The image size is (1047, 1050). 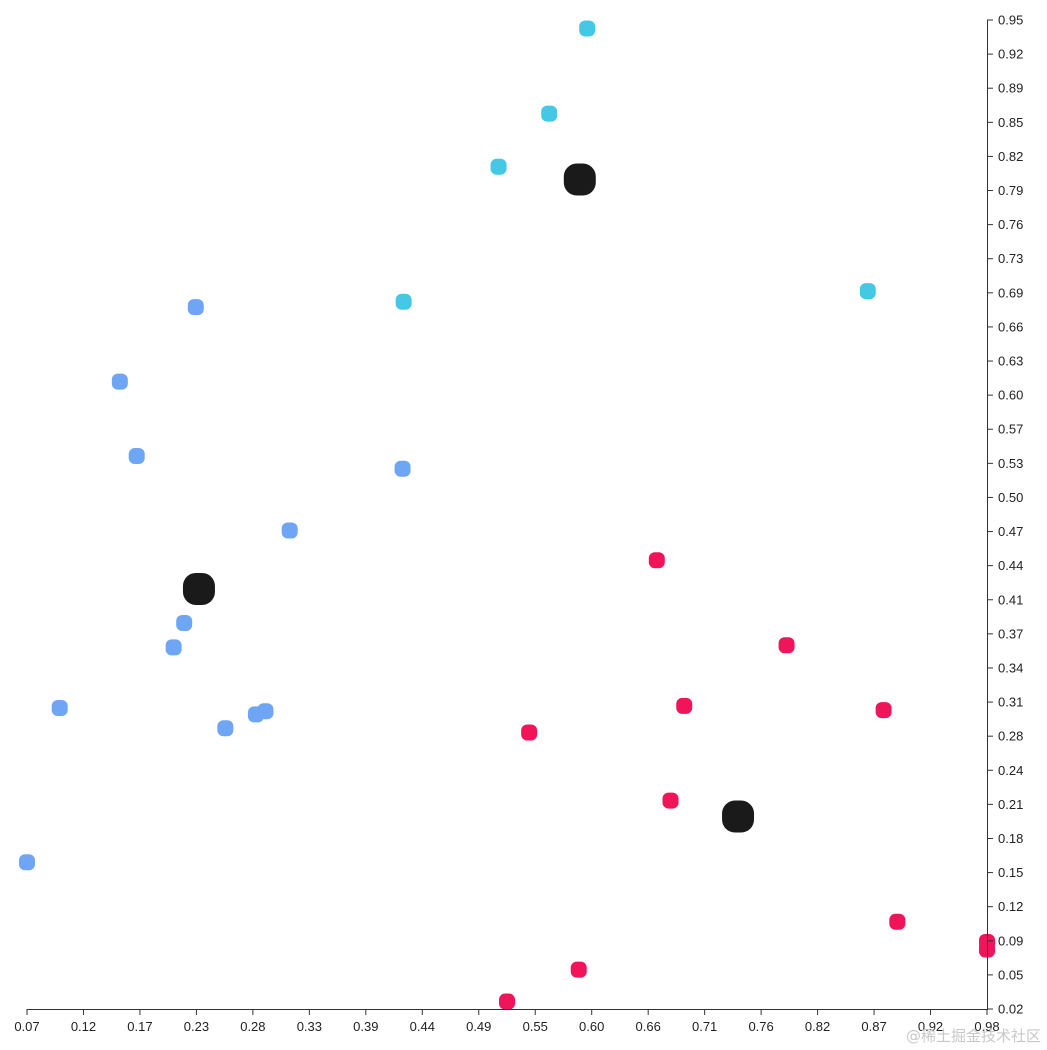 I want to click on y-tick-label: 0.41, so click(x=1010, y=599).